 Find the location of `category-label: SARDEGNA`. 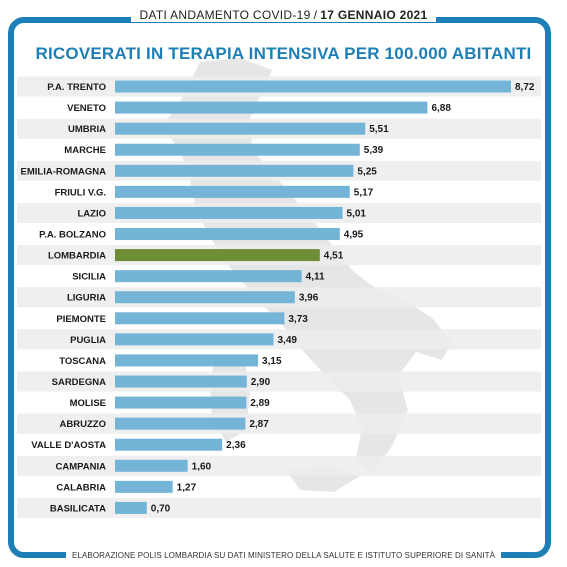

category-label: SARDEGNA is located at coordinates (79, 382).